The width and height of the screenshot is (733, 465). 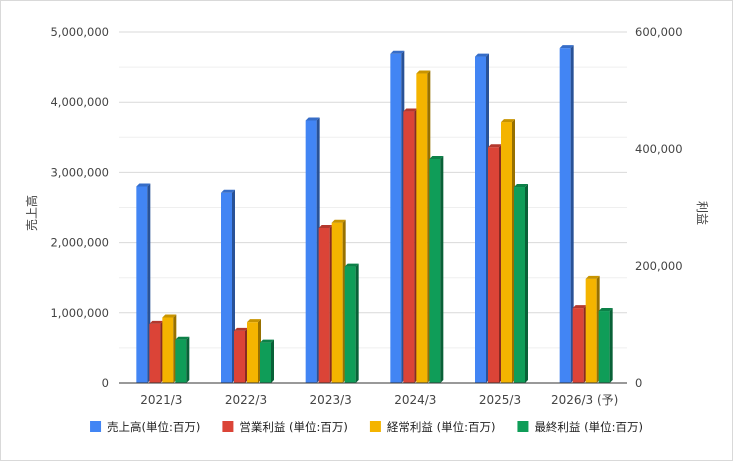 What do you see at coordinates (79, 313) in the screenshot?
I see `y-left-tick-label: 1,000,000` at bounding box center [79, 313].